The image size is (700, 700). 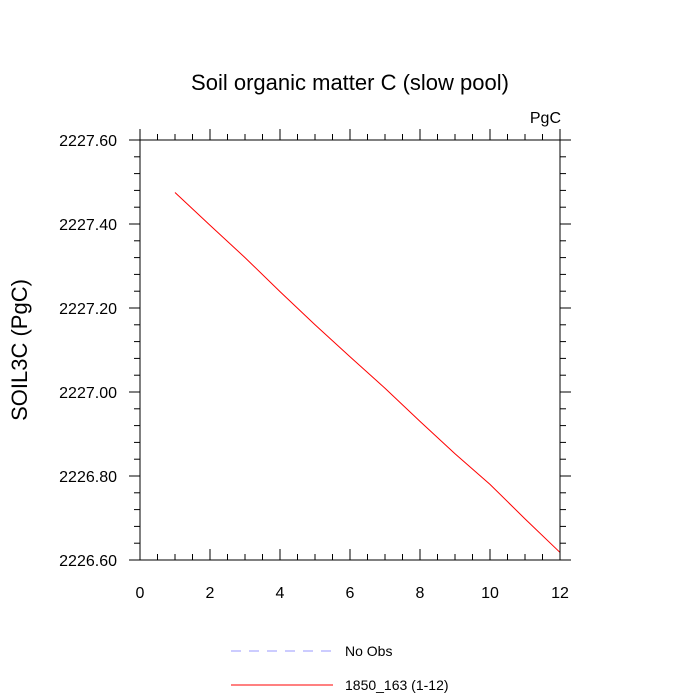 I want to click on x-tick-label: 8, so click(x=420, y=593).